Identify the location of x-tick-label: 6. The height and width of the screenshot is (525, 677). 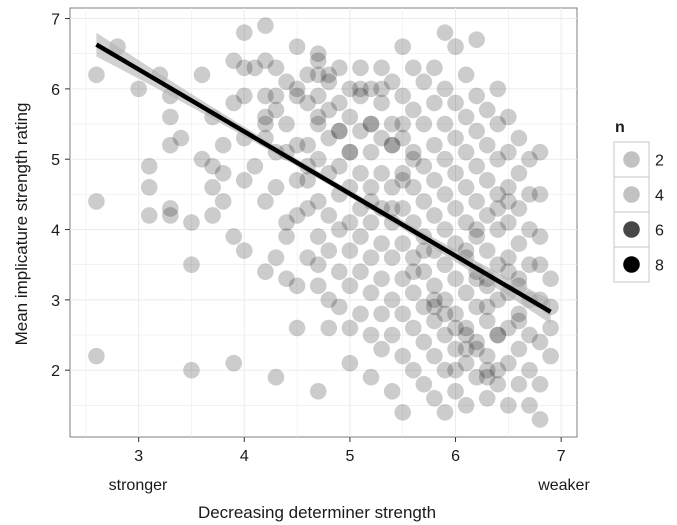
(455, 456).